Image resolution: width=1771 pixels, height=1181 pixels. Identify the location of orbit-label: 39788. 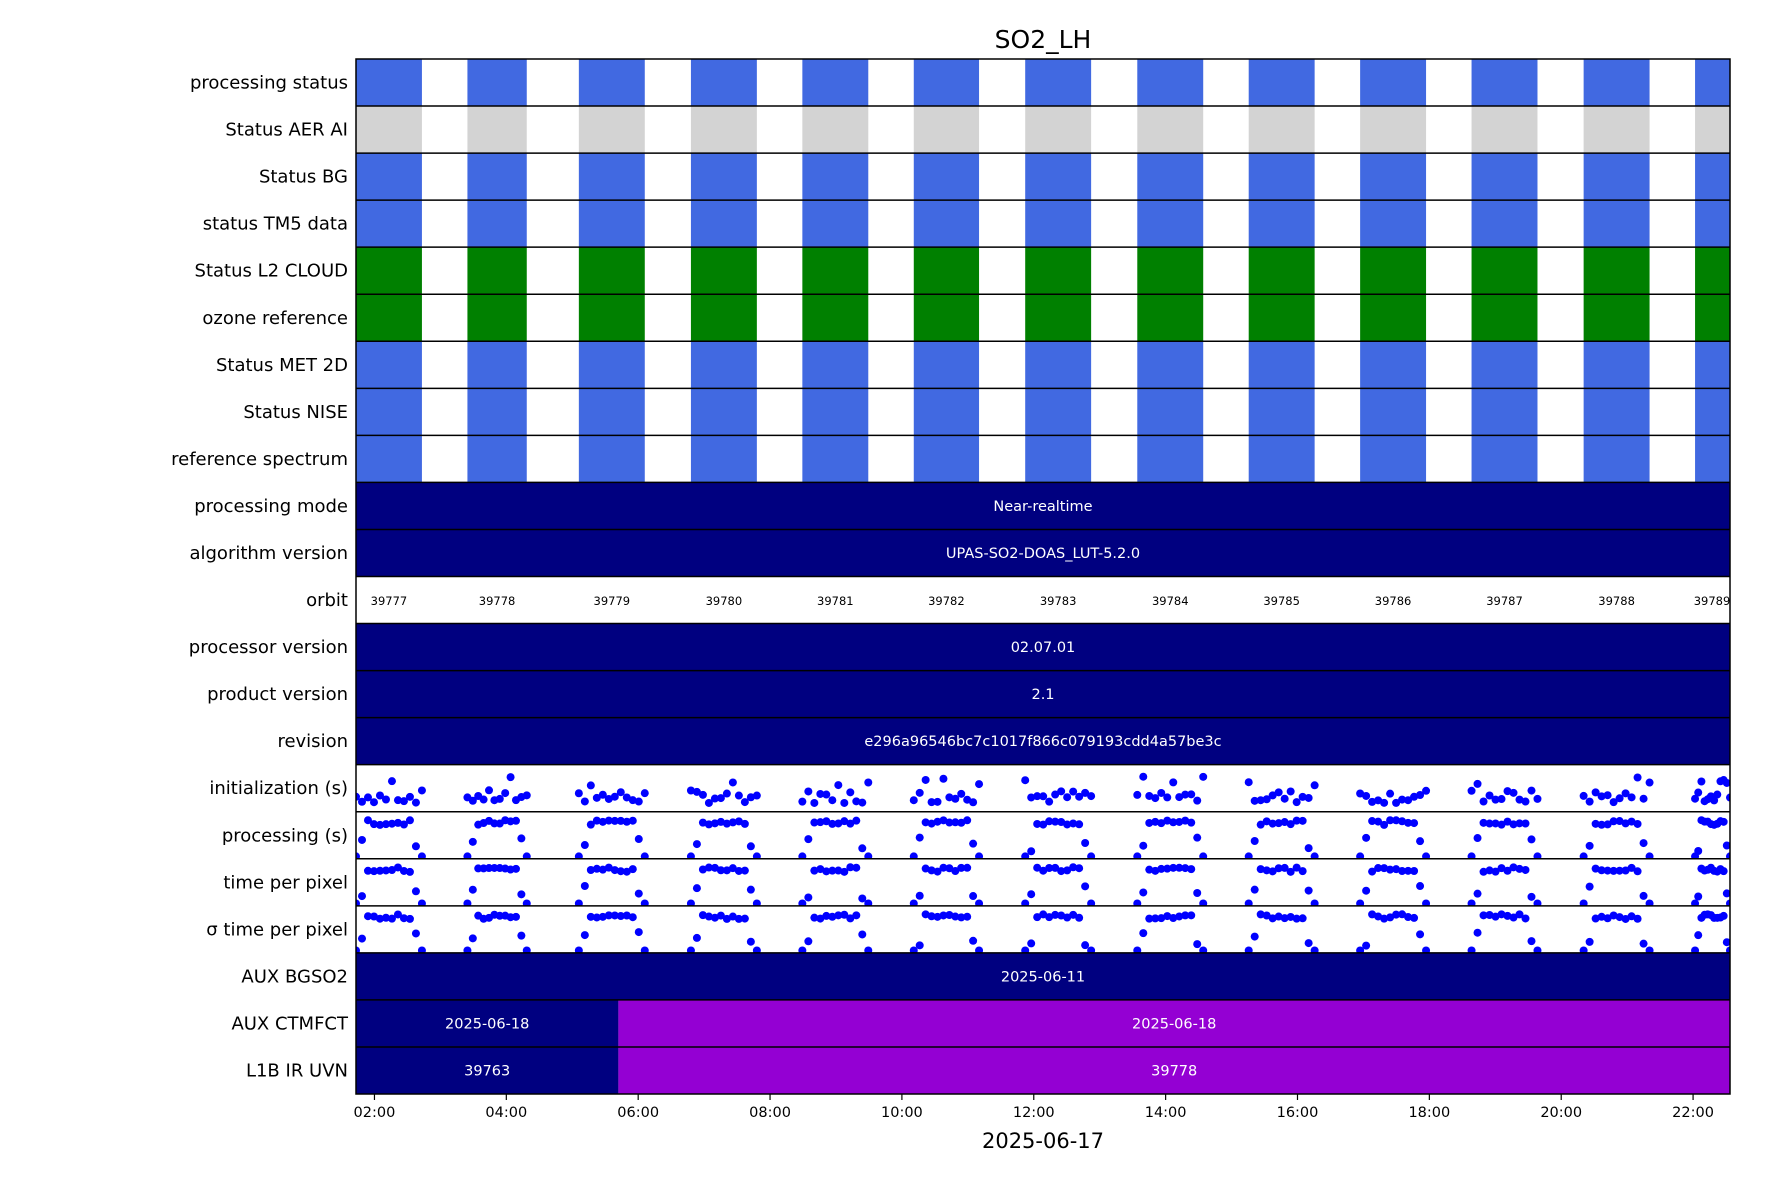
(1616, 601).